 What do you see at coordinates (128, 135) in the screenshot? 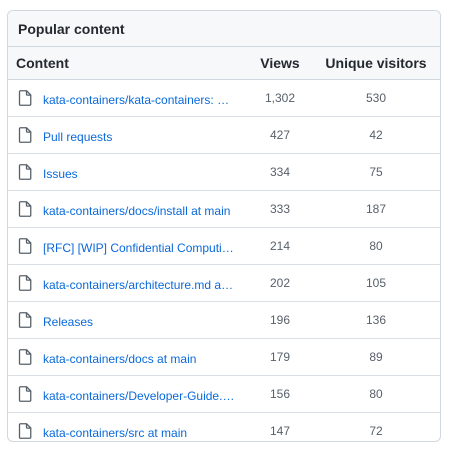
I see `content-cell: Pull requests` at bounding box center [128, 135].